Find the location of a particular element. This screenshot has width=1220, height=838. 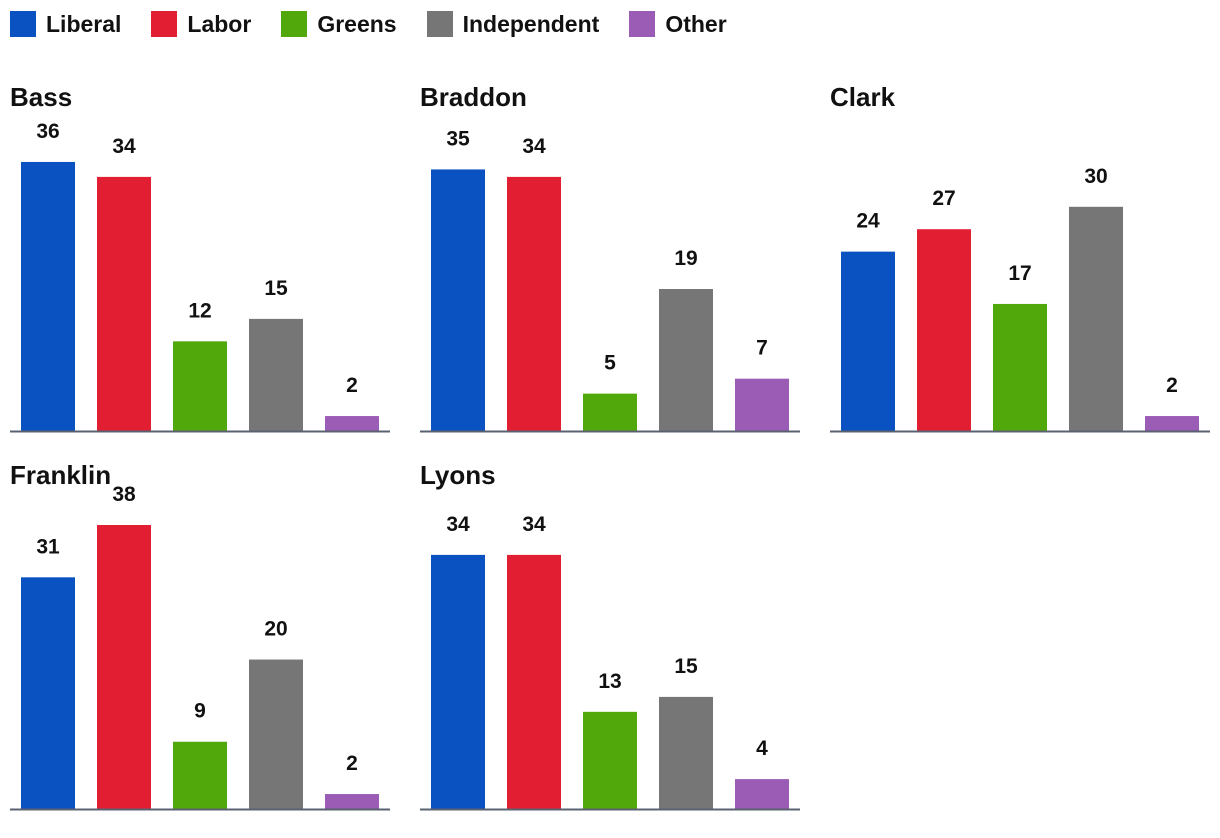

bar-chart-franklin: 31 38 9 20 2 is located at coordinates (200, 647).